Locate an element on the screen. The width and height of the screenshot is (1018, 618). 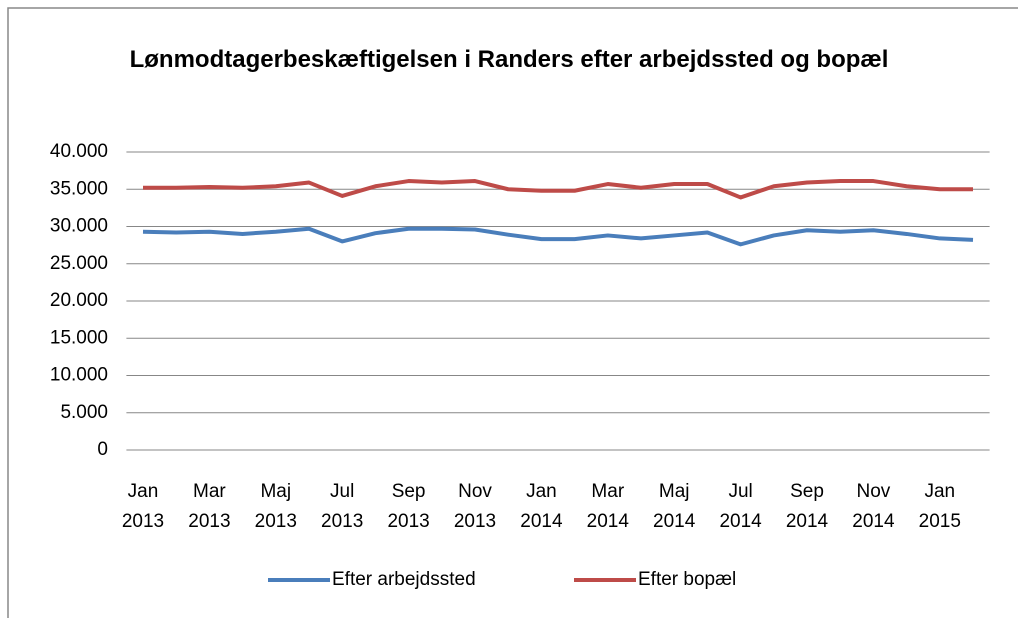
x-tick-label: Nov 2013 is located at coordinates (475, 506).